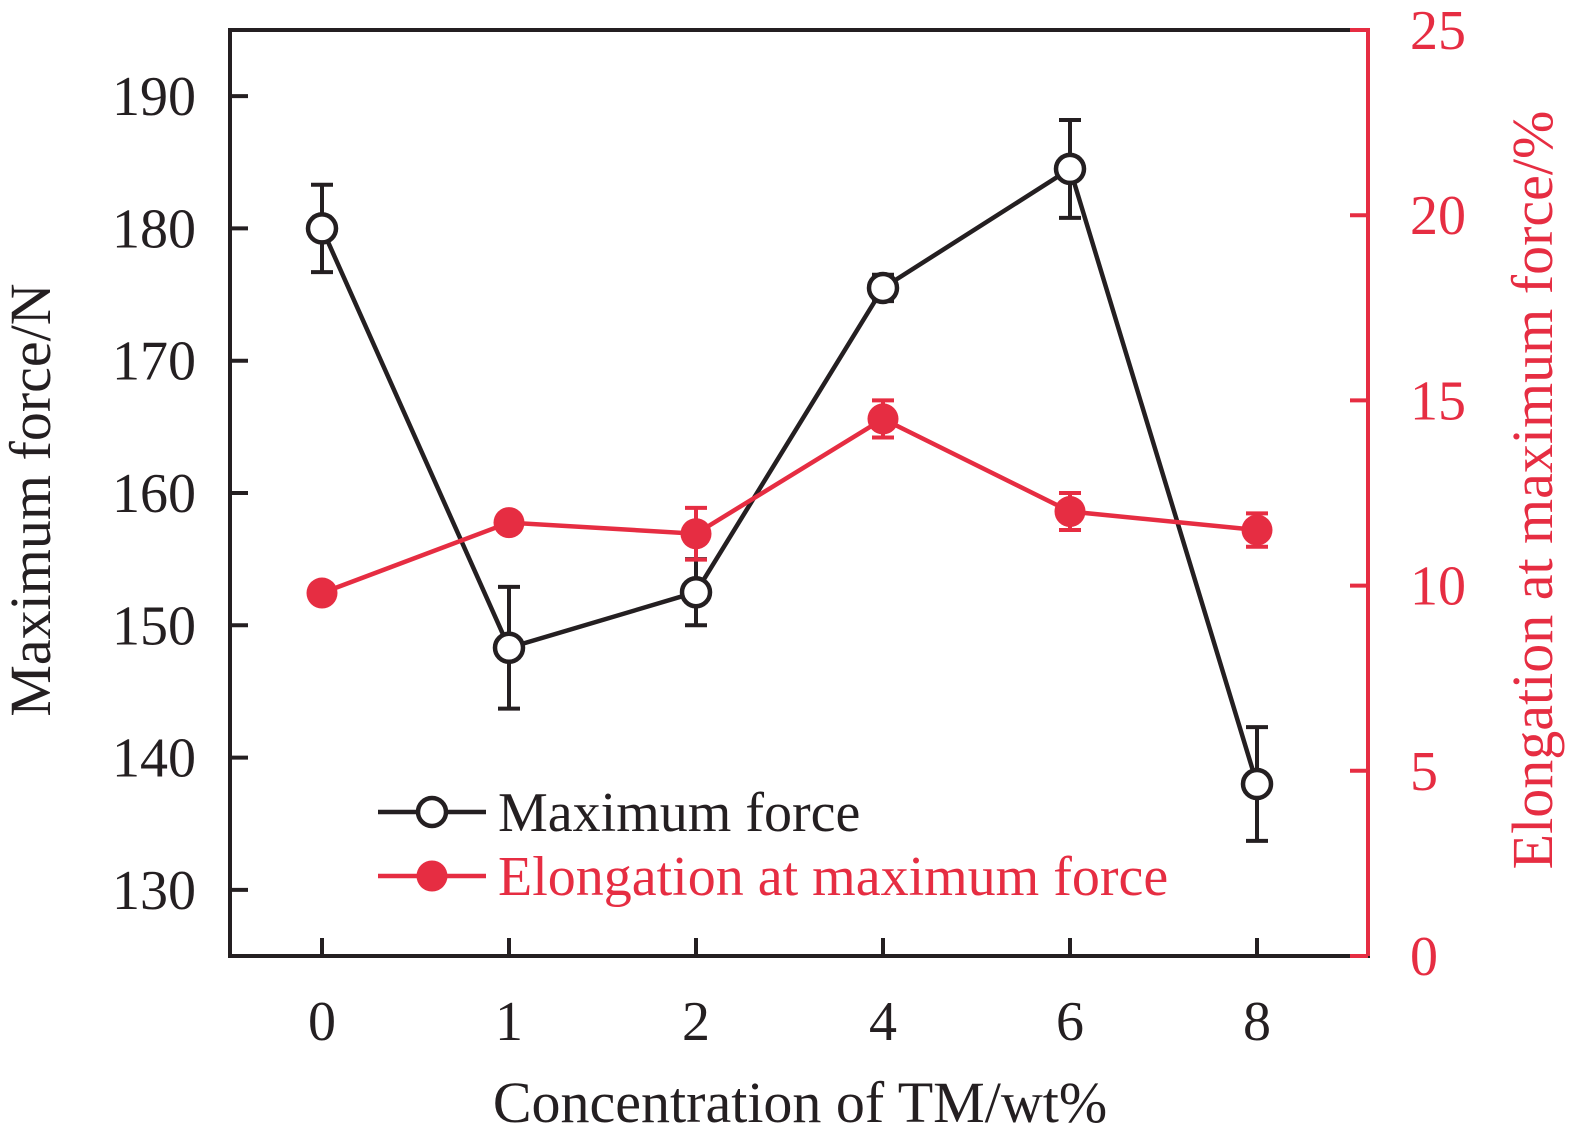  What do you see at coordinates (1070, 1022) in the screenshot?
I see `x-tick-label: 6` at bounding box center [1070, 1022].